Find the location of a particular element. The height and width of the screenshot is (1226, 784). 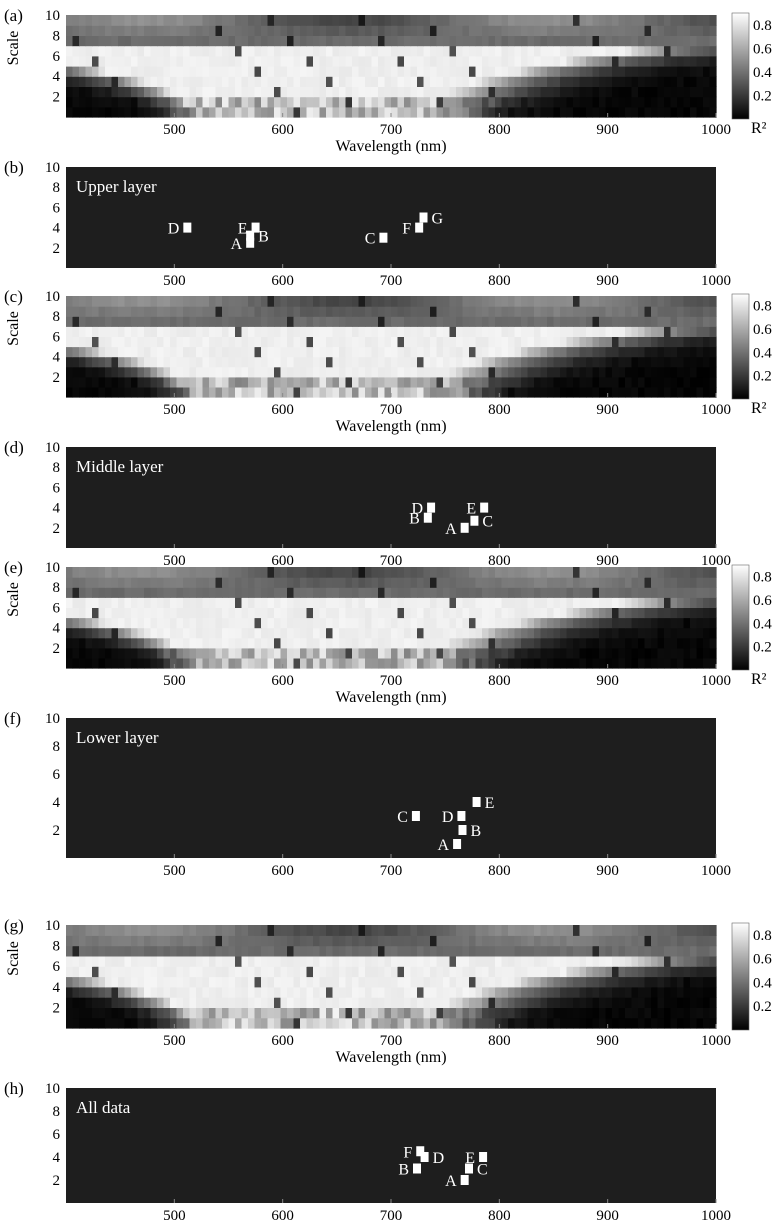

x-tick-label: 1000 is located at coordinates (716, 1041).